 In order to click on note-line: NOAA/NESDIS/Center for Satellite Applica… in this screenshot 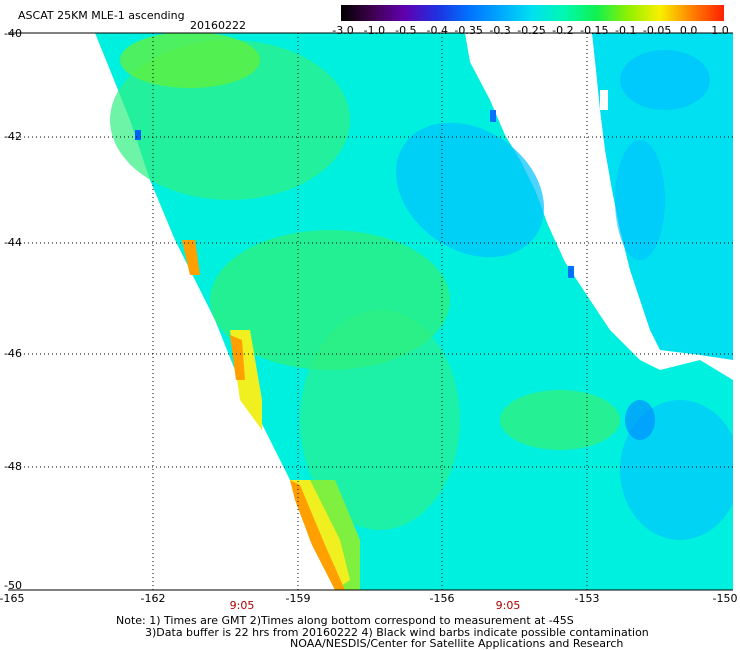, I will do `click(457, 643)`.